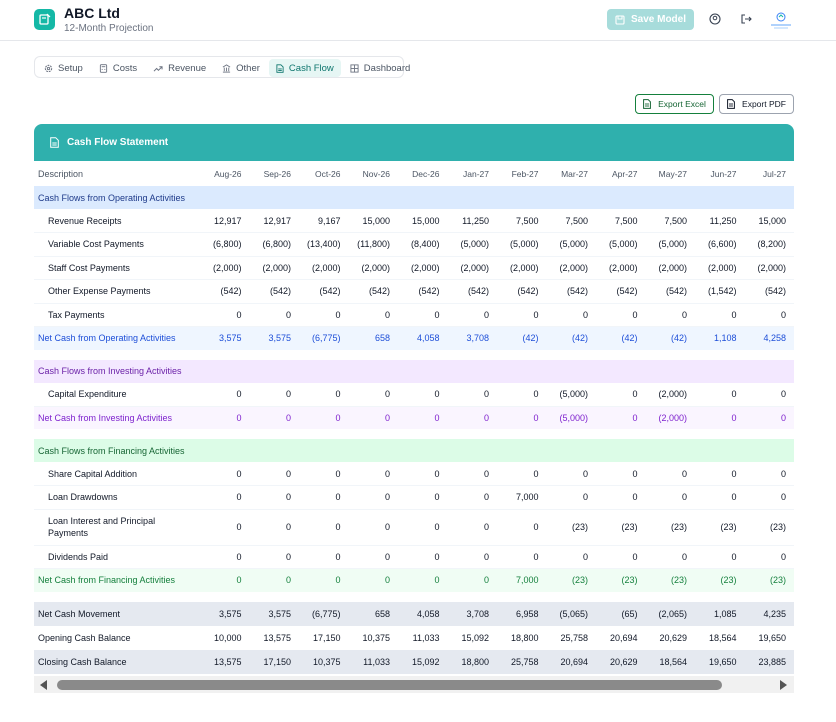 This screenshot has width=836, height=722. What do you see at coordinates (715, 19) in the screenshot?
I see `user-account-button` at bounding box center [715, 19].